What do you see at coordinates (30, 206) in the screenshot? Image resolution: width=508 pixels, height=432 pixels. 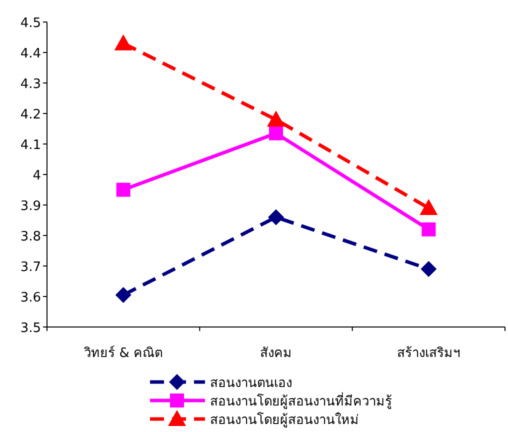 I see `y-tick-label: 3.9` at bounding box center [30, 206].